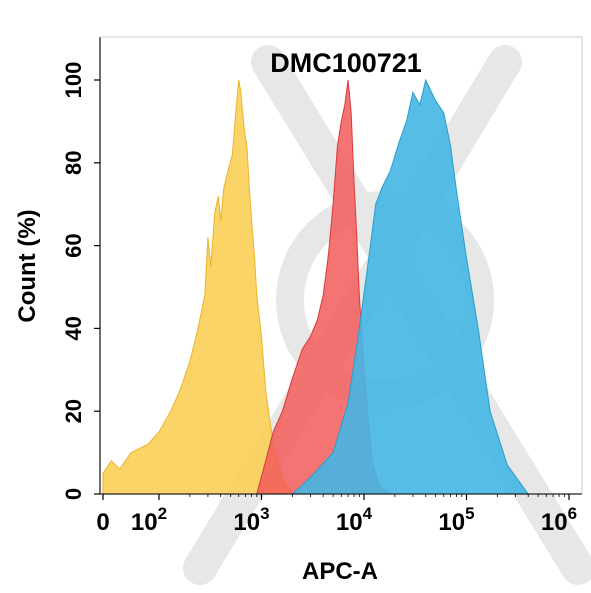 The width and height of the screenshot is (591, 593). What do you see at coordinates (73, 245) in the screenshot?
I see `y-tick-label: 60` at bounding box center [73, 245].